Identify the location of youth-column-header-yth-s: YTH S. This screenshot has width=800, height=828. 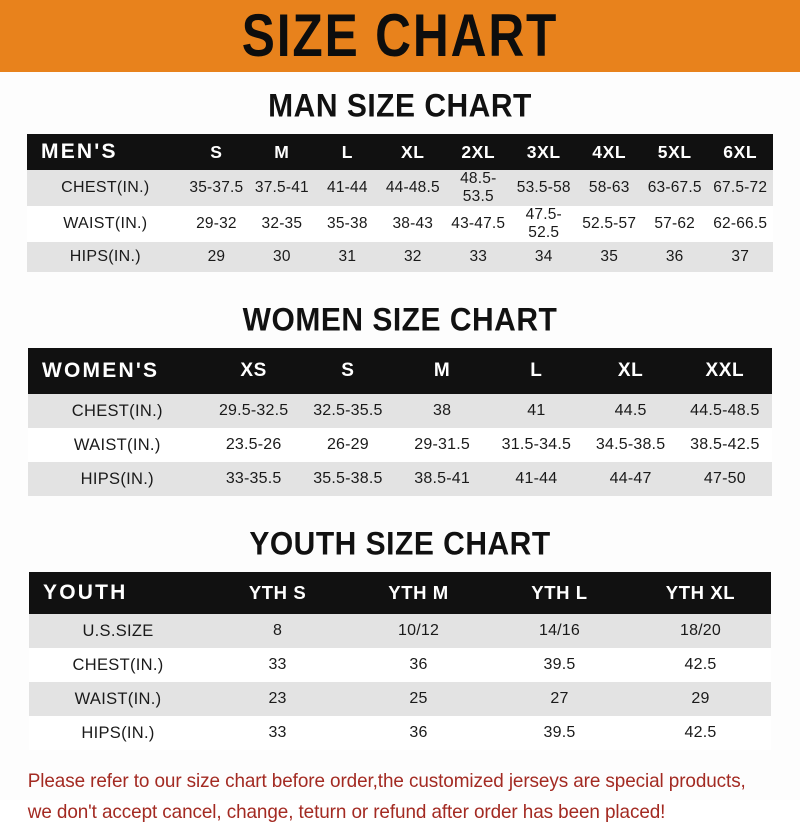
(277, 592).